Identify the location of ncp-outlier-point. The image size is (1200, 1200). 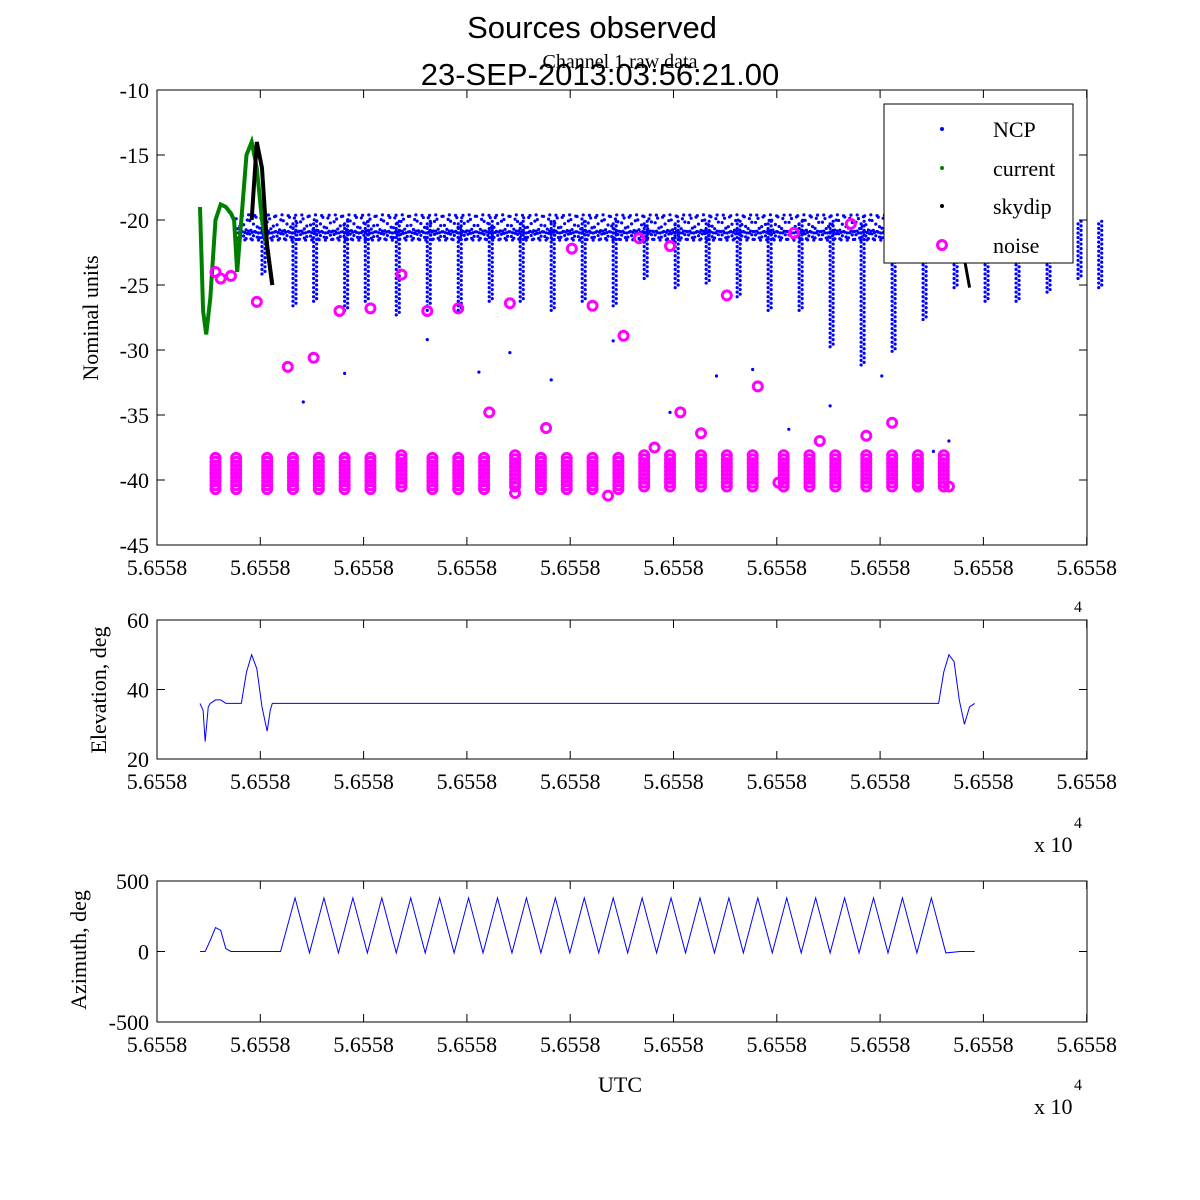
(882, 376).